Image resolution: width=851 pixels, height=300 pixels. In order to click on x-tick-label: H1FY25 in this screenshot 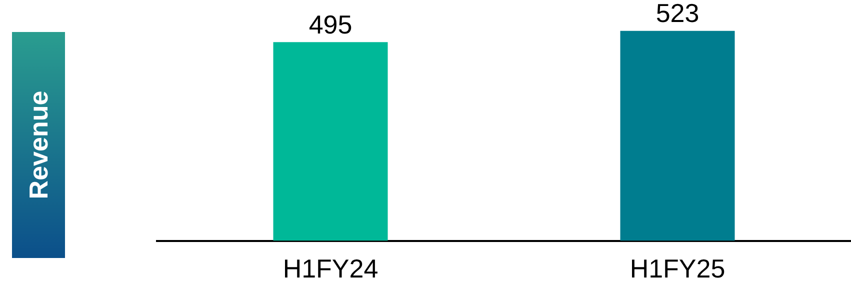, I will do `click(678, 269)`.